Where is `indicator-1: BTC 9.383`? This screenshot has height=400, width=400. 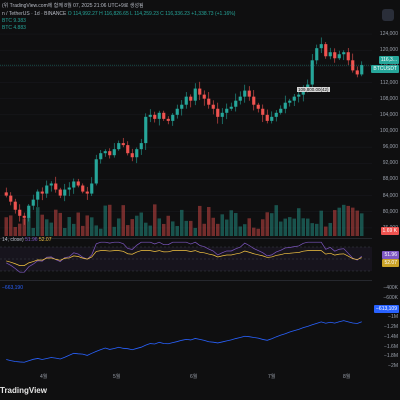
indicator-1: BTC 9.383 is located at coordinates (14, 21).